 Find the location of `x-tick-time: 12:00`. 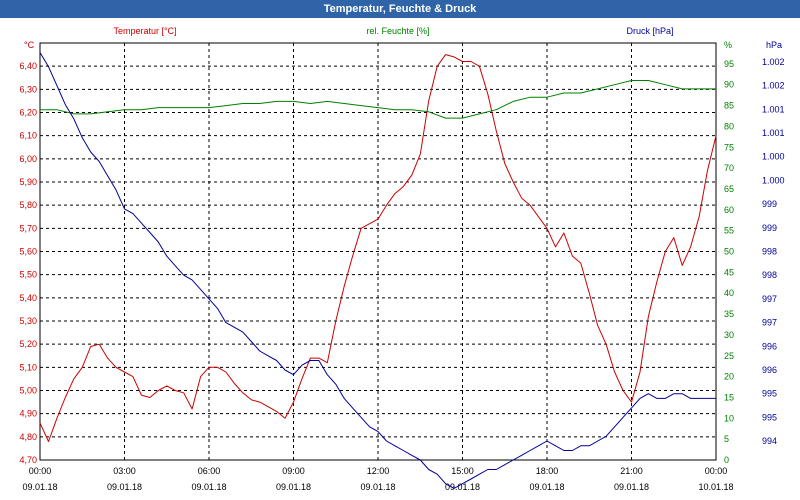

x-tick-time: 12:00 is located at coordinates (378, 471).